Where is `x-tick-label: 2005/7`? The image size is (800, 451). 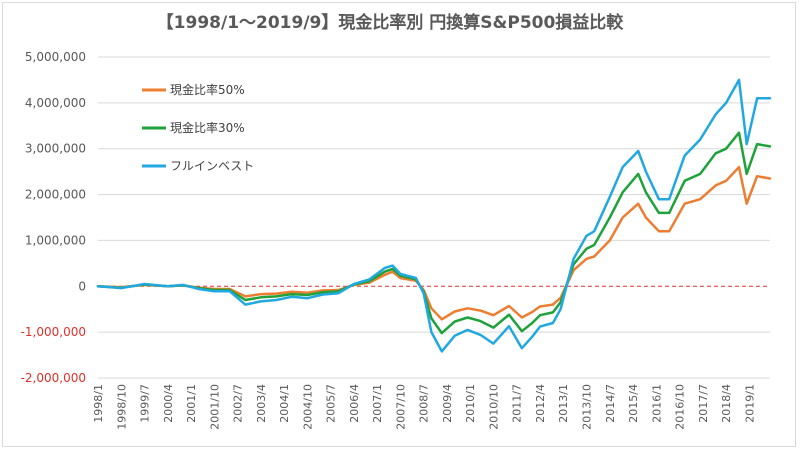 x-tick-label: 2005/7 is located at coordinates (331, 403).